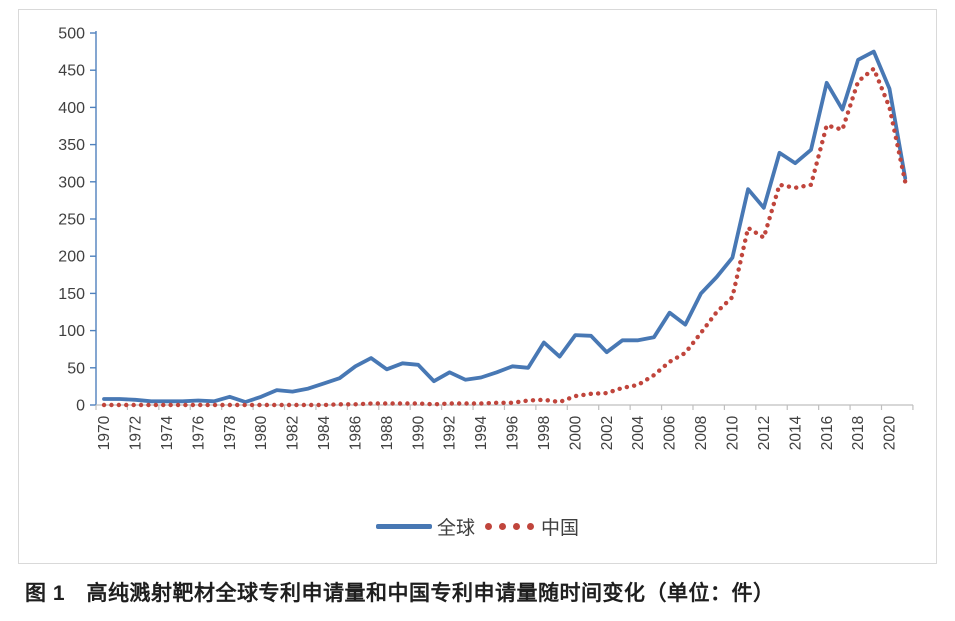  I want to click on x-tick-label: 1970, so click(104, 432).